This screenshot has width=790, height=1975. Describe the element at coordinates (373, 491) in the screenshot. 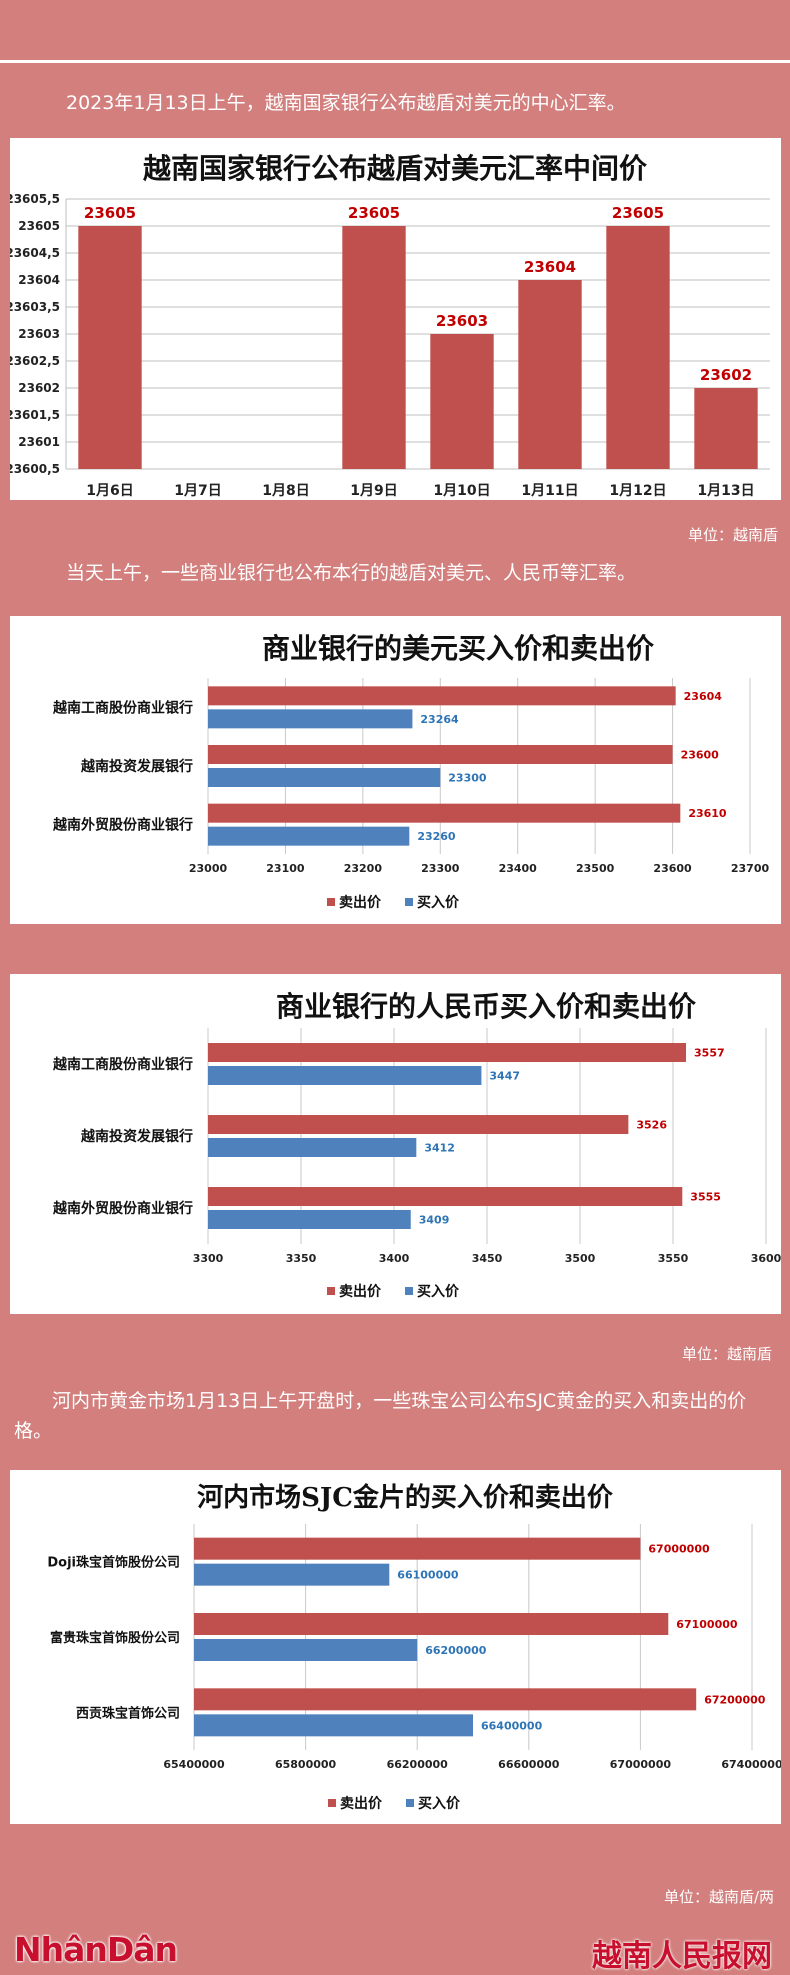

I see `x-tick-label: 1月9日` at that location.